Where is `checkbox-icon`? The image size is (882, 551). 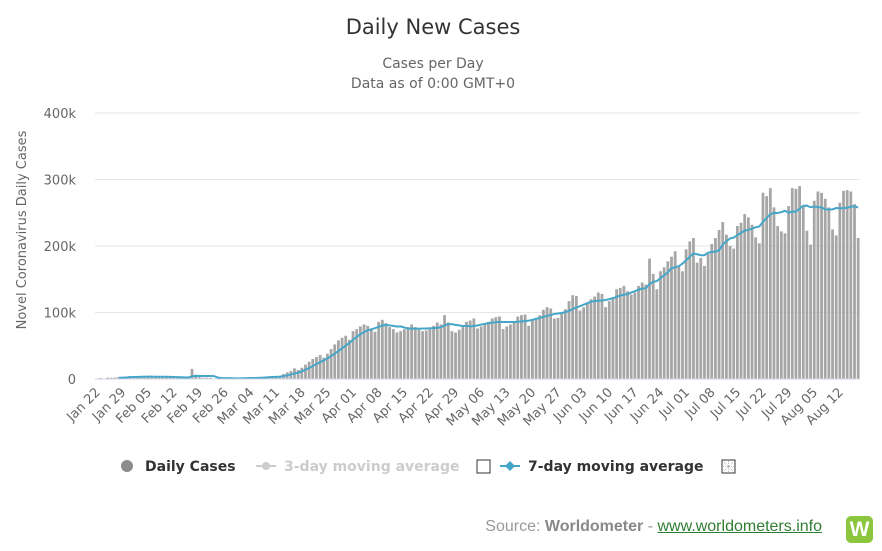
checkbox-icon is located at coordinates (483, 466).